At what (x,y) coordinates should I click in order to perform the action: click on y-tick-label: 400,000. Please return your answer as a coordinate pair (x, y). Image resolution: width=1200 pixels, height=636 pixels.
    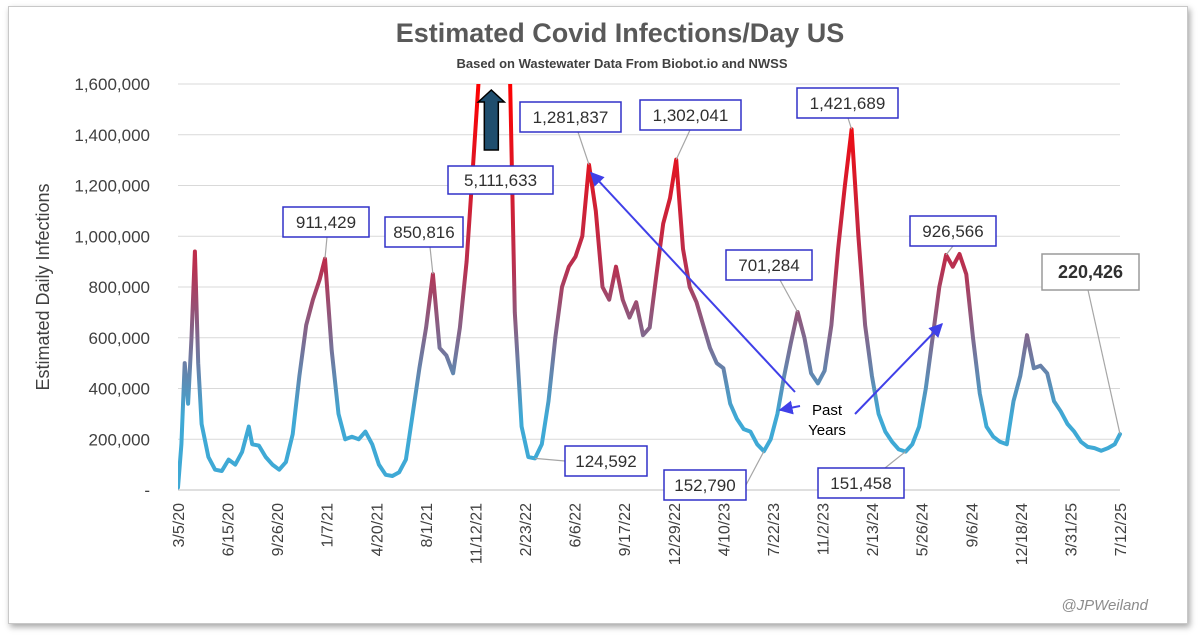
    Looking at the image, I should click on (119, 389).